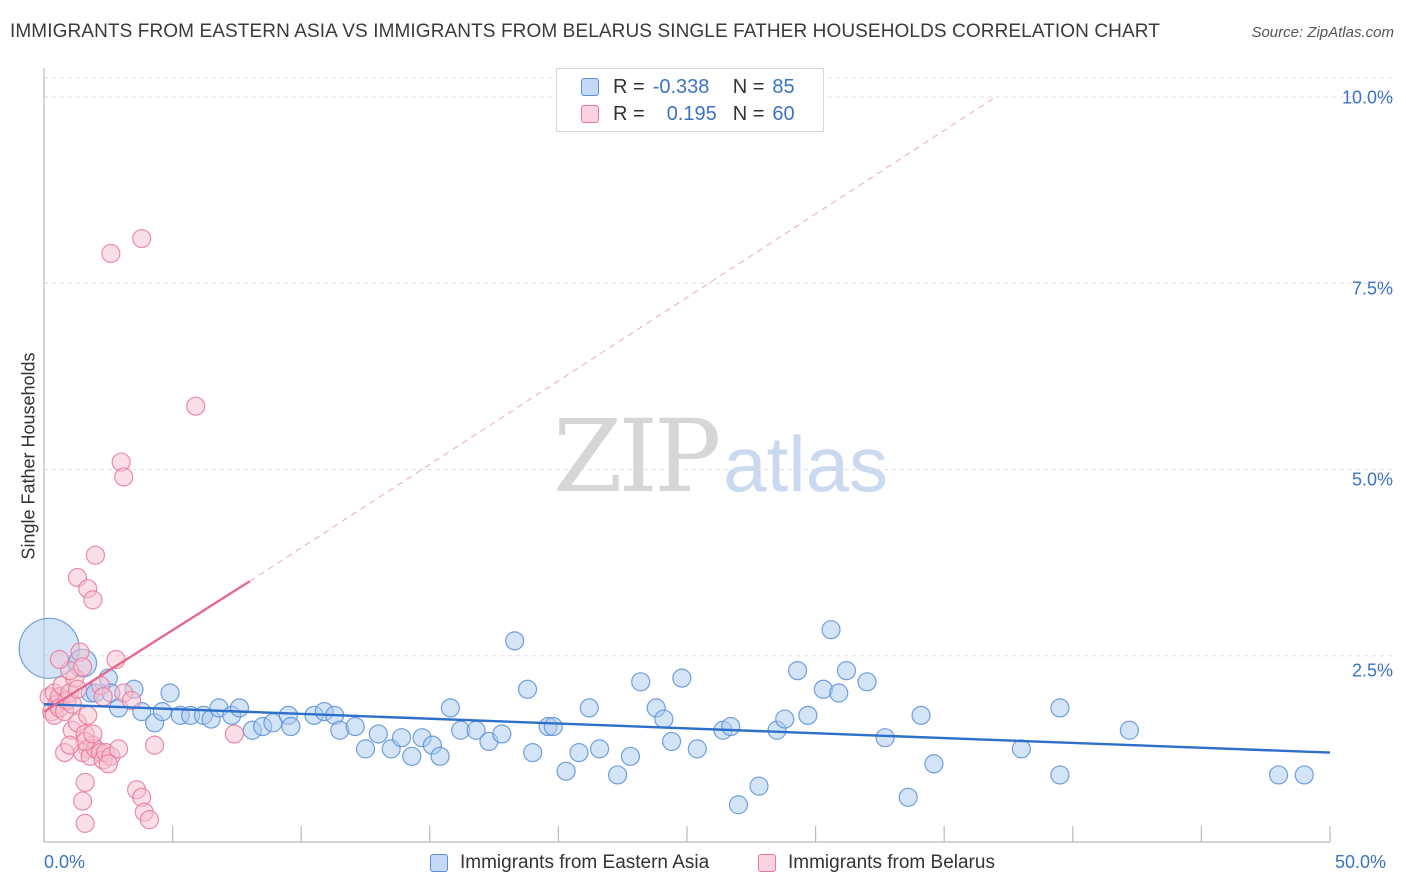  Describe the element at coordinates (65, 862) in the screenshot. I see `x-tick-label-min: 0.0%` at that location.